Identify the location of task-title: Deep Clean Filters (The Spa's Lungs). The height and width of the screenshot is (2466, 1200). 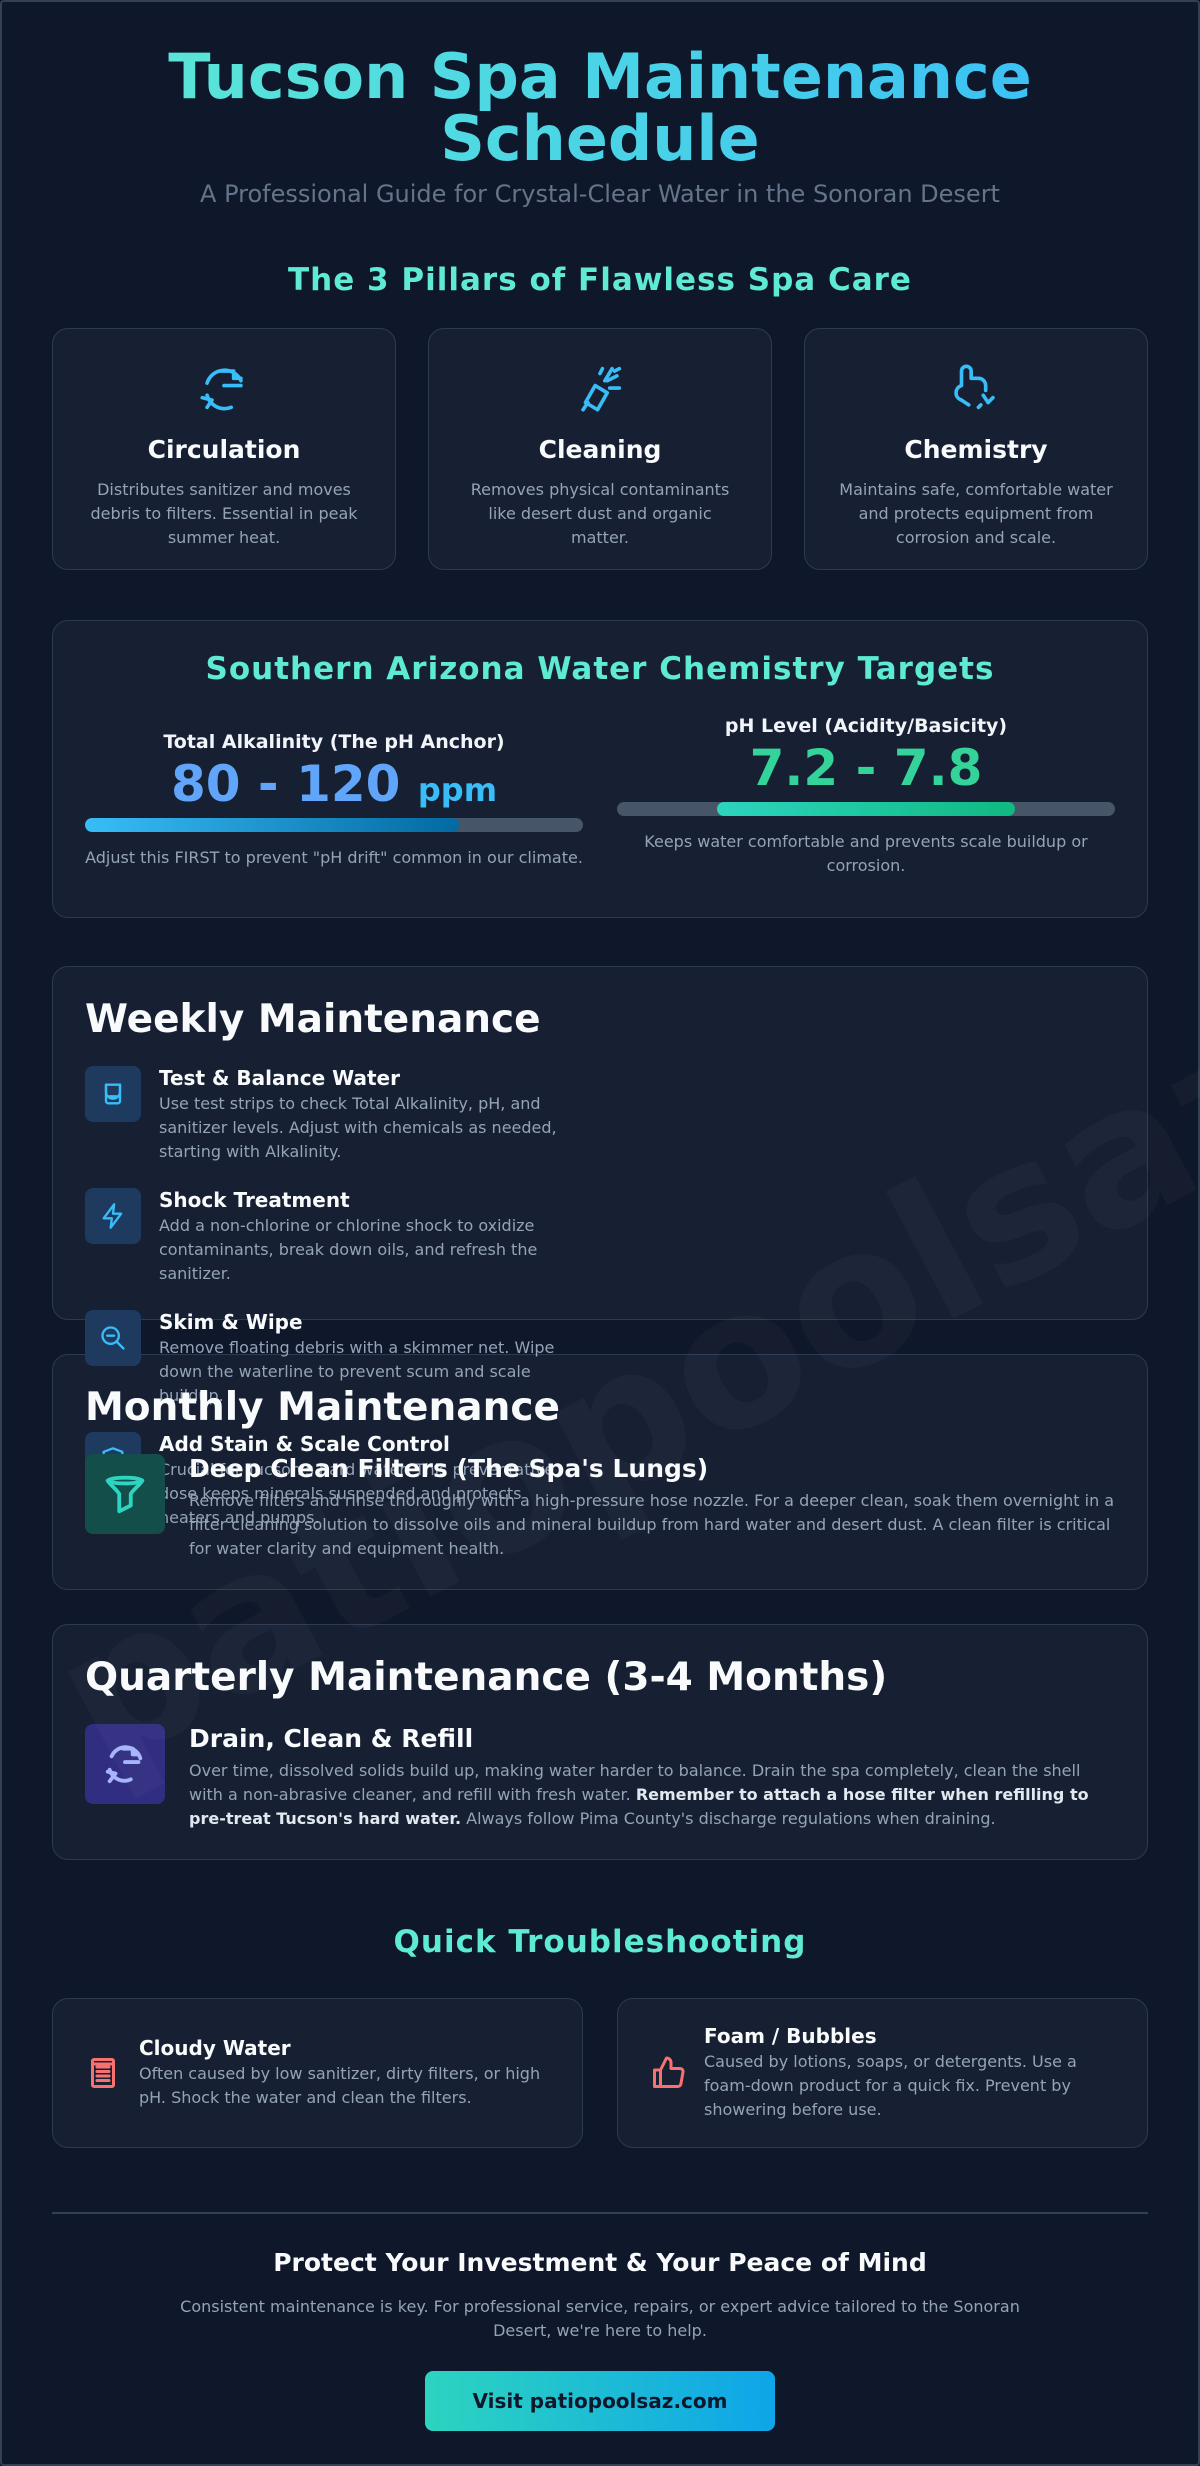
(449, 1468).